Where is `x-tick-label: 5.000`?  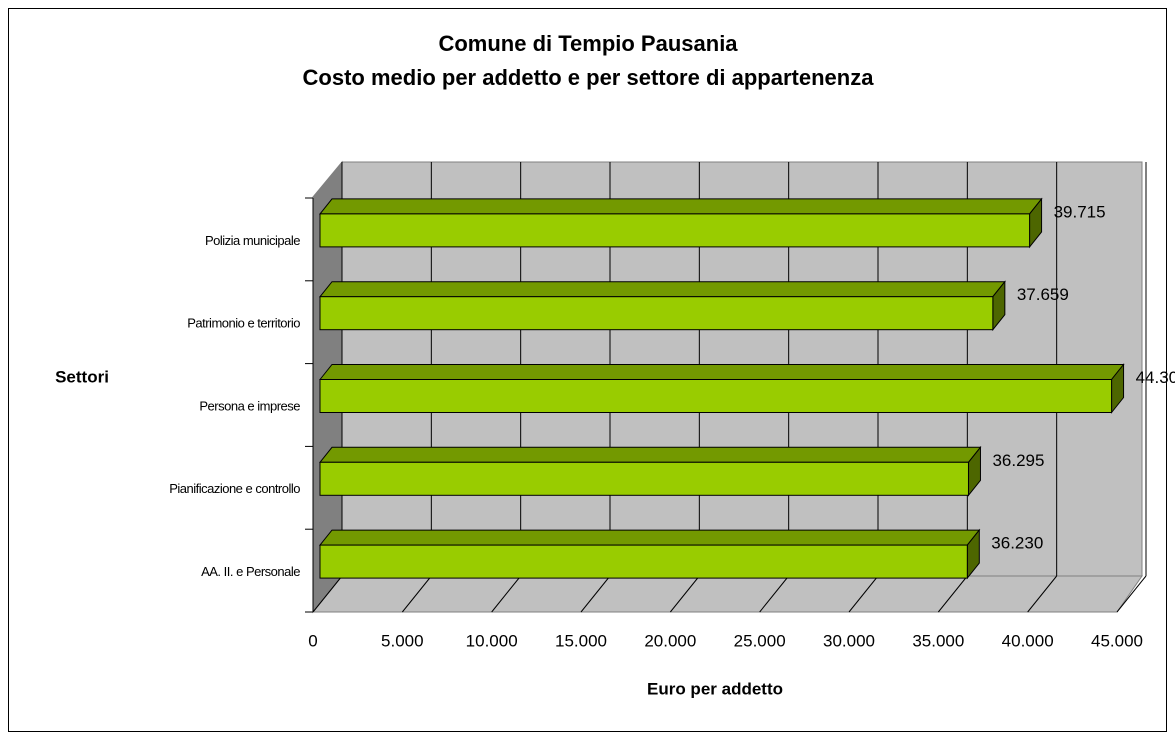
x-tick-label: 5.000 is located at coordinates (402, 640).